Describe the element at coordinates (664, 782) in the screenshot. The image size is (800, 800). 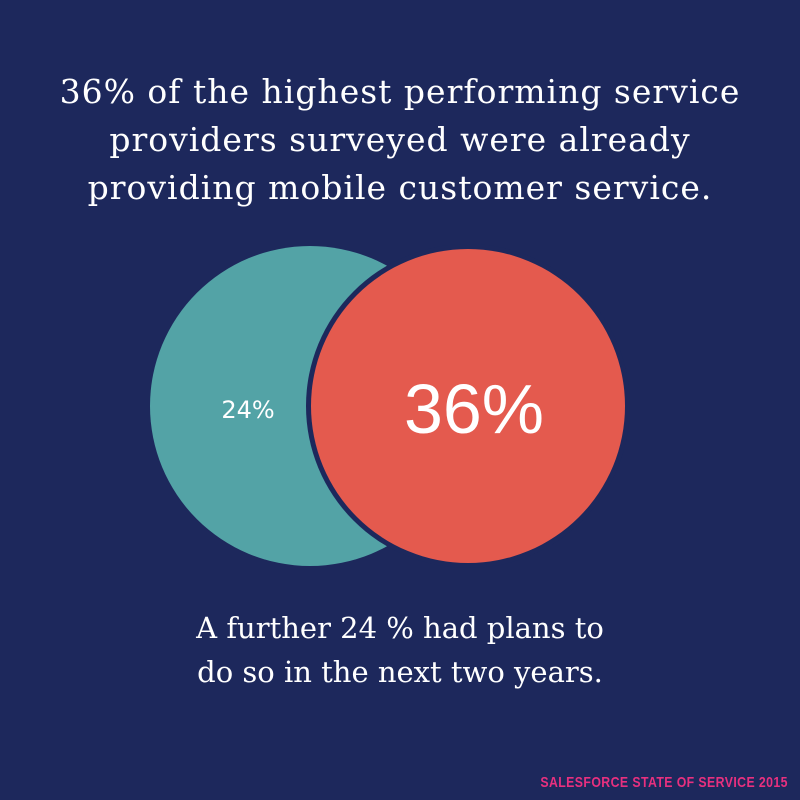
I see `source-credit: SALESFORCE STATE OF SERVICE 2015` at that location.